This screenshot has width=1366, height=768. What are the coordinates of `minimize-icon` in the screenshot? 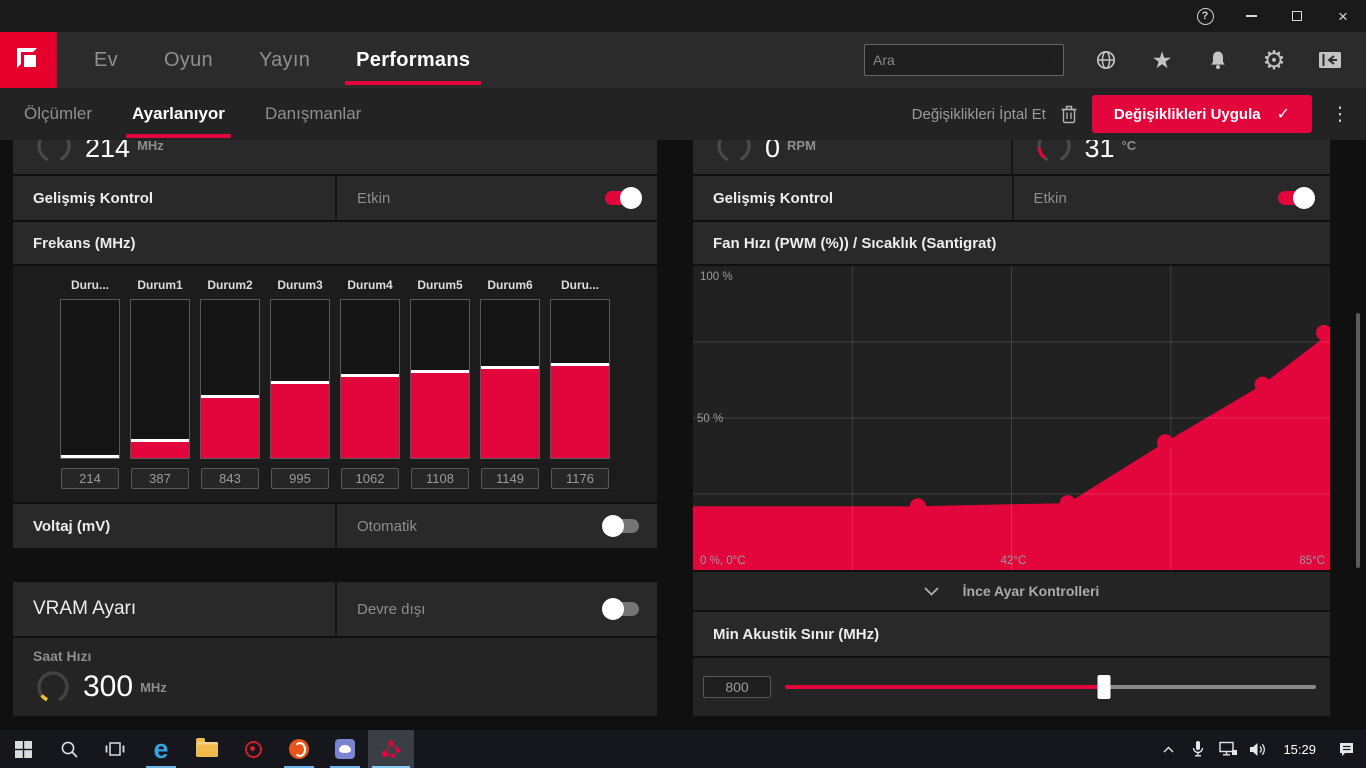 It's located at (1251, 16).